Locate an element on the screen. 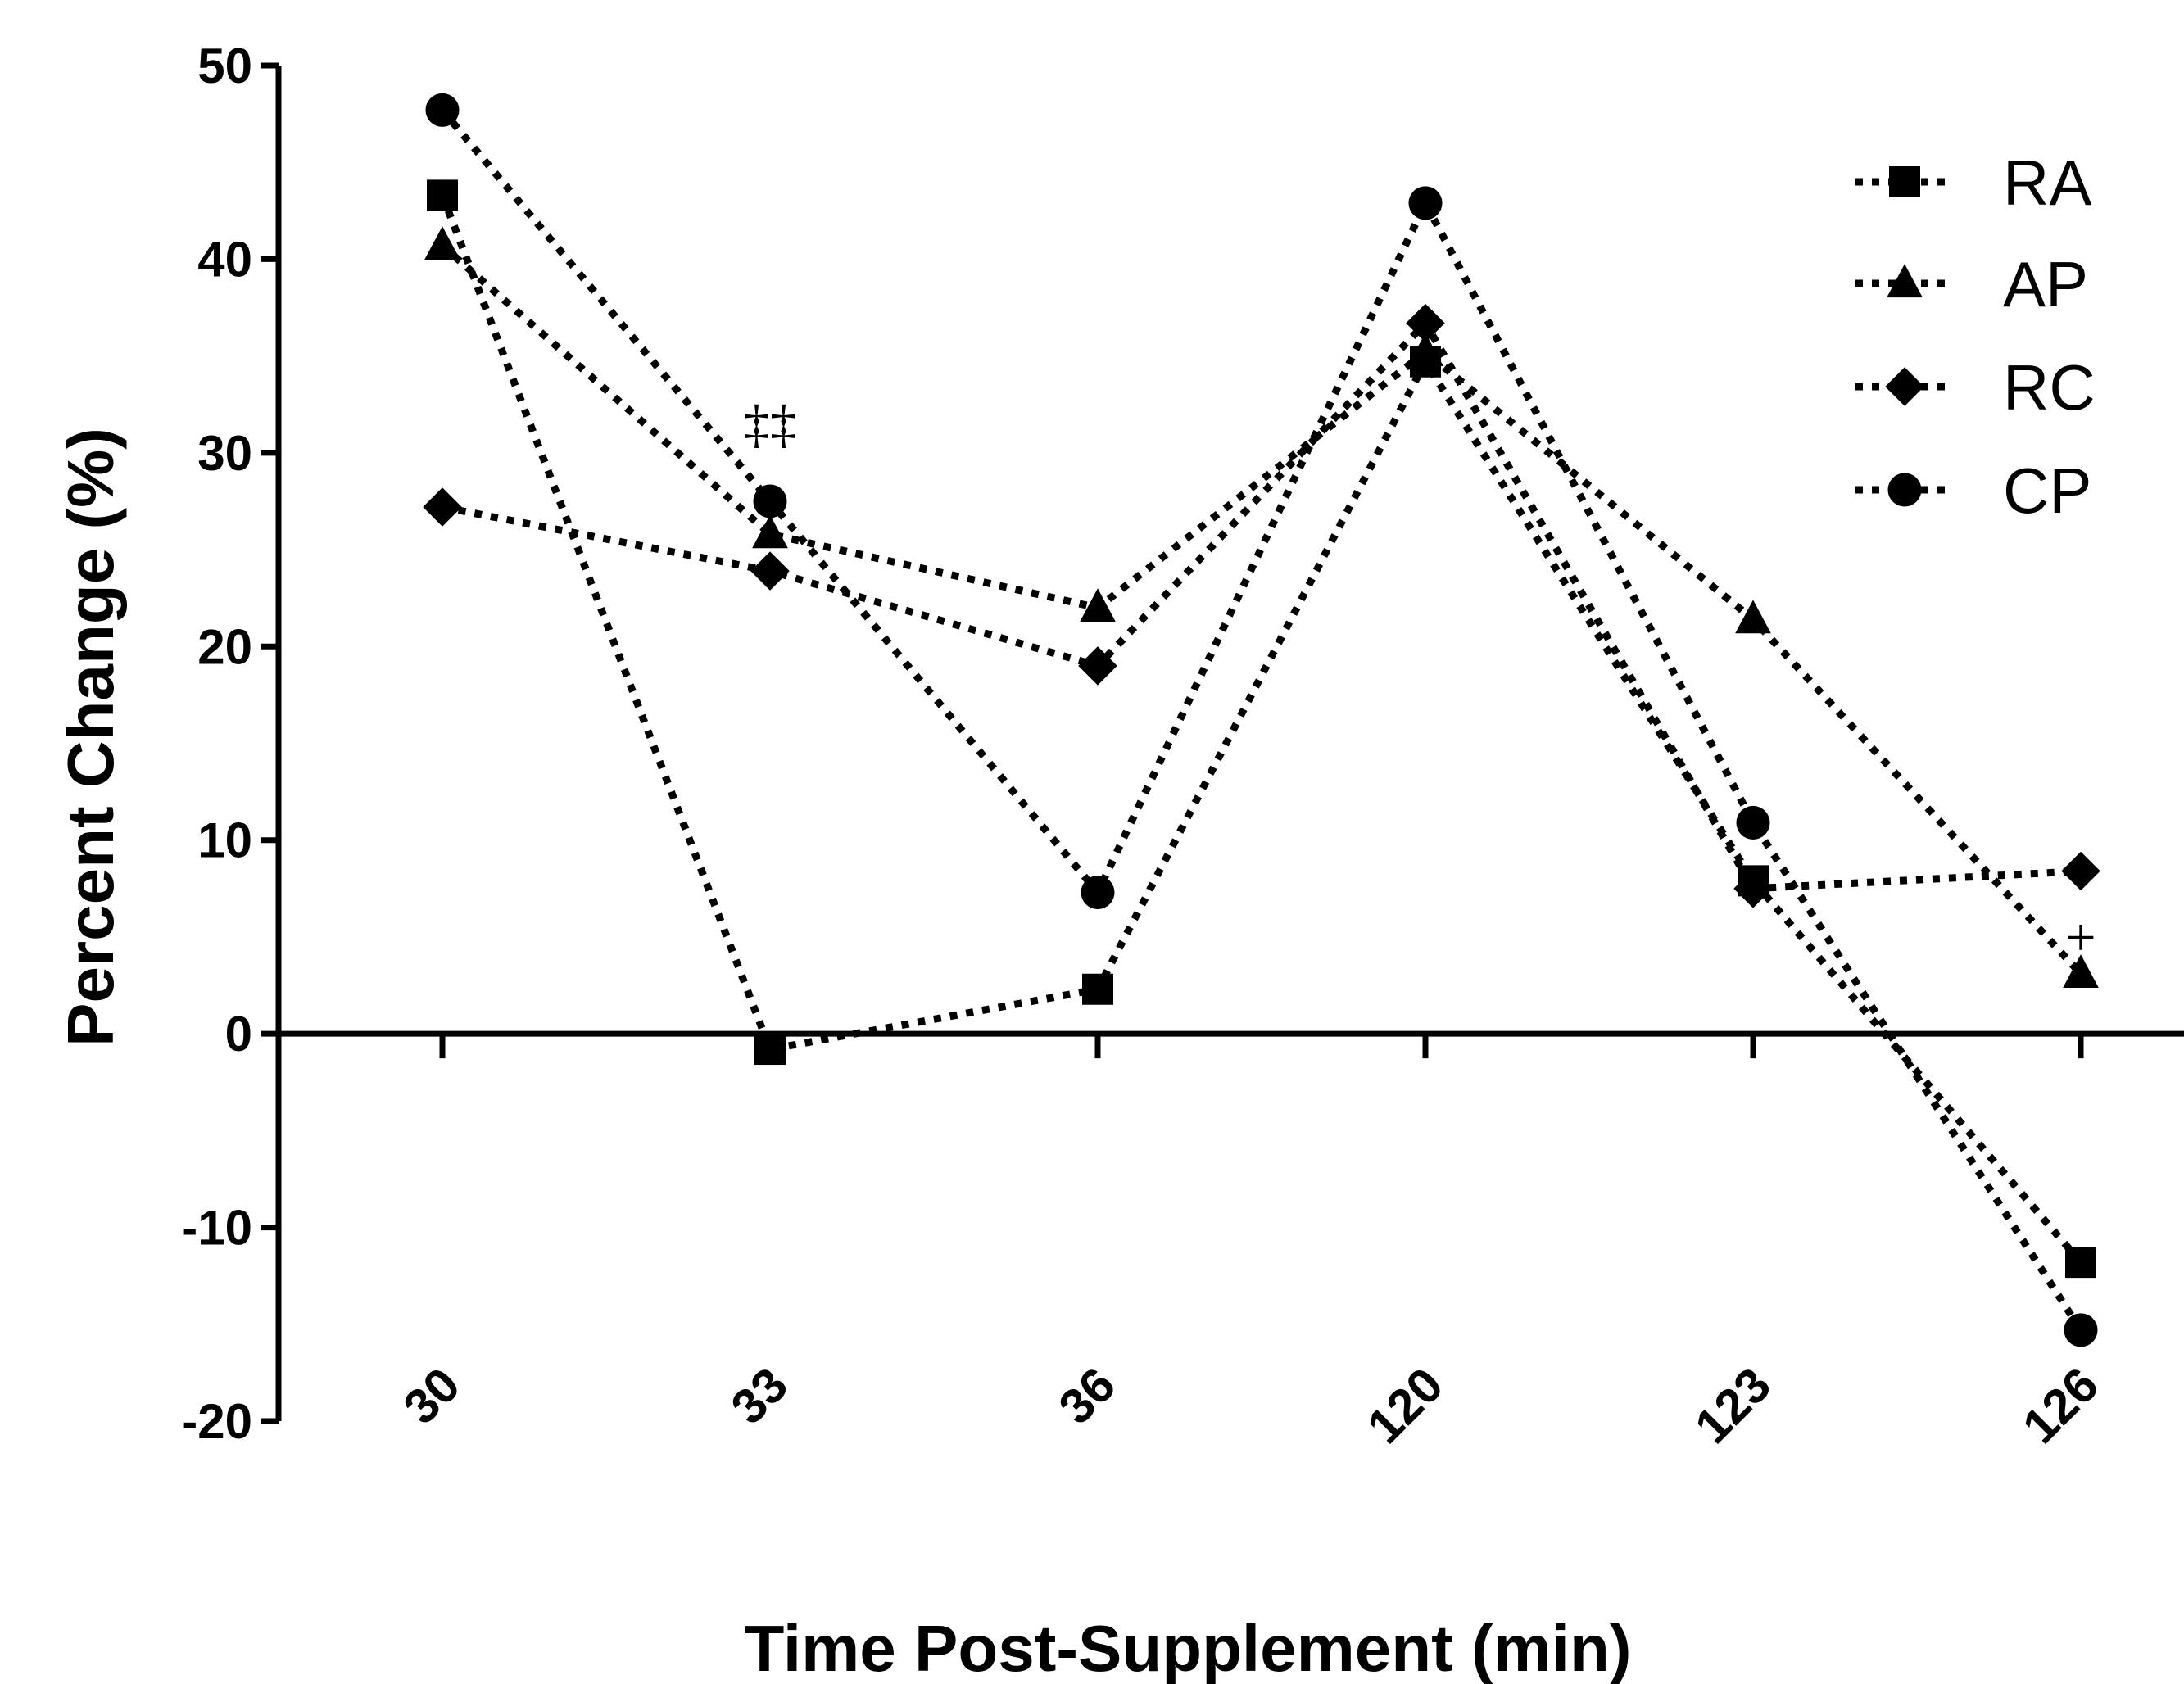 This screenshot has width=2184, height=1684. x-tick-label: 126 is located at coordinates (2060, 1405).